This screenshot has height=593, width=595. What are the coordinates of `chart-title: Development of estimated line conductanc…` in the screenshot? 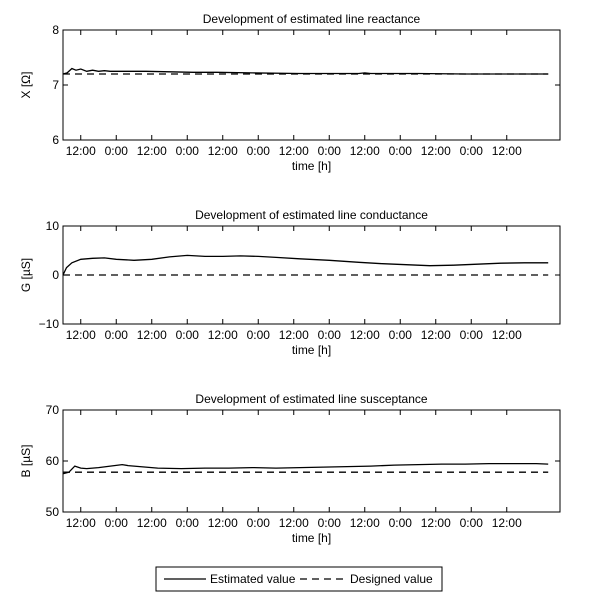 It's located at (311, 215).